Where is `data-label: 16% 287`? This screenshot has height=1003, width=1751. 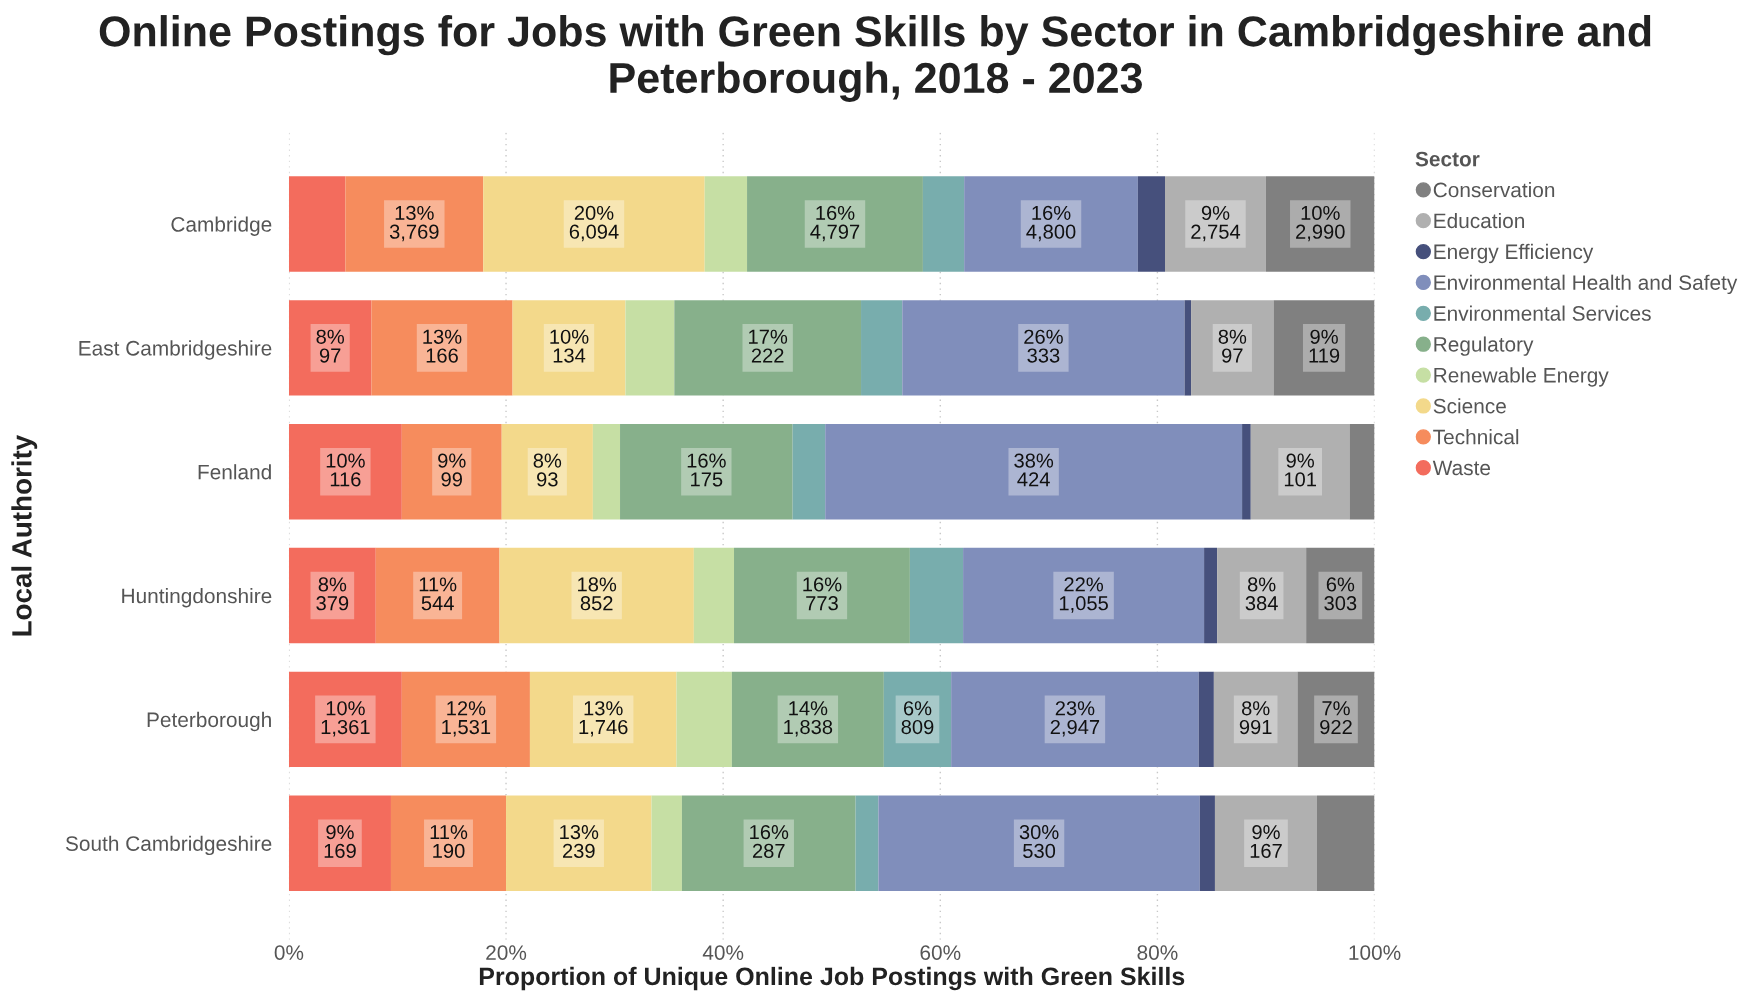 data-label: 16% 287 is located at coordinates (769, 841).